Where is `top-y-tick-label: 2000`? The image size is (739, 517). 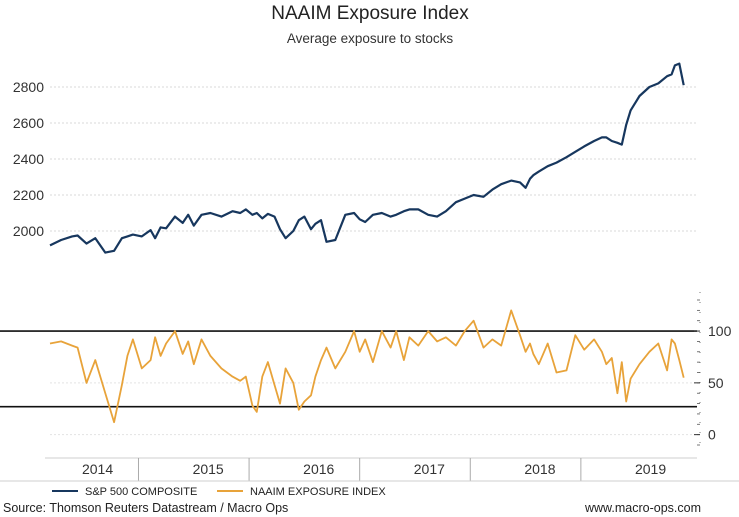
top-y-tick-label: 2000 is located at coordinates (28, 231).